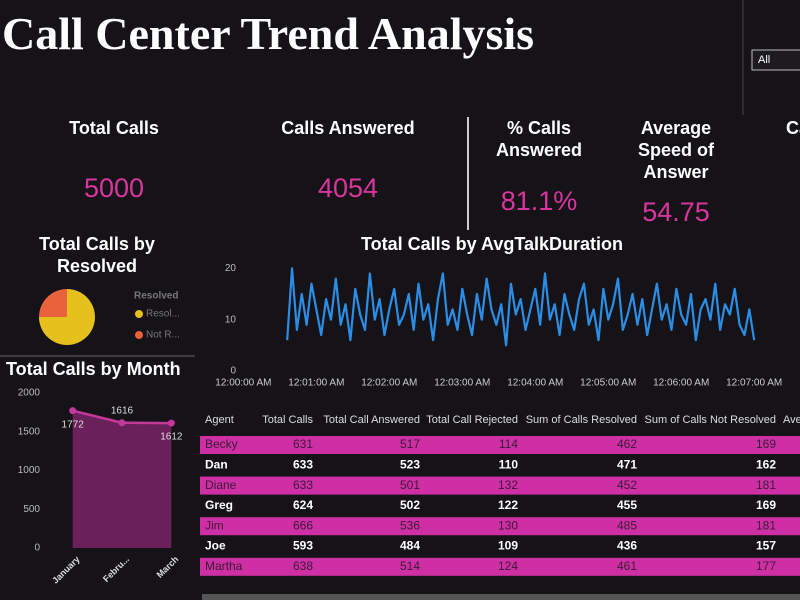  What do you see at coordinates (53, 303) in the screenshot?
I see `pie-slice` at bounding box center [53, 303].